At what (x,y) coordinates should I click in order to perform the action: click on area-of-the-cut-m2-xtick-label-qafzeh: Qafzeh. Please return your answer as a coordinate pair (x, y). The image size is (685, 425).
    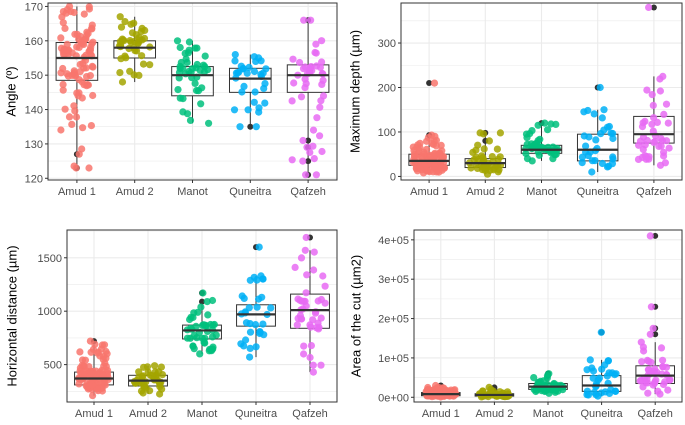
    Looking at the image, I should click on (654, 414).